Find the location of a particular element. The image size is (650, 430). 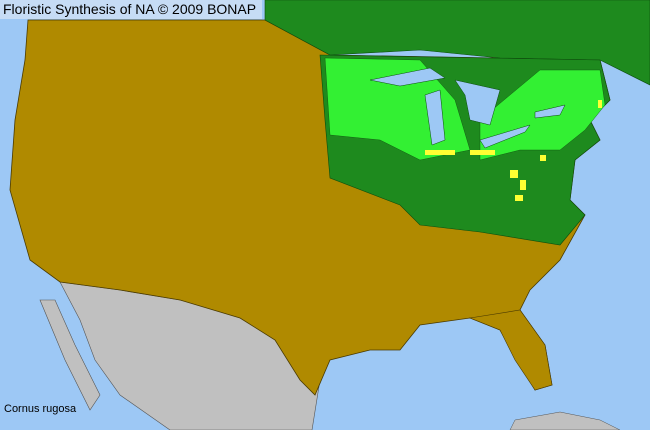

map-title: Floristic Synthesis of NA © 2009 BONAP is located at coordinates (131, 9).